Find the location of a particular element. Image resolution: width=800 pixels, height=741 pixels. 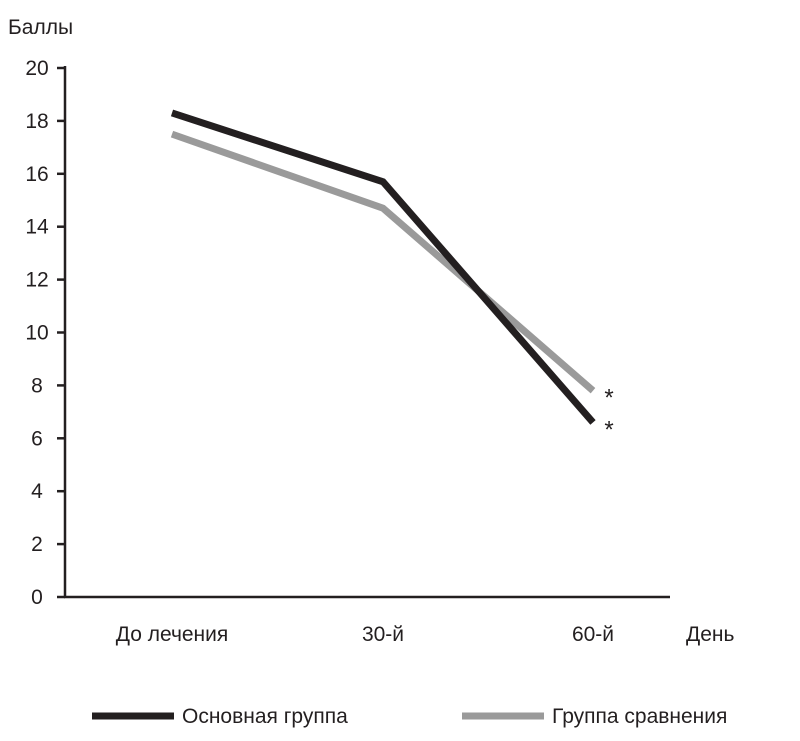

y-tick-label: 20 is located at coordinates (36, 68).